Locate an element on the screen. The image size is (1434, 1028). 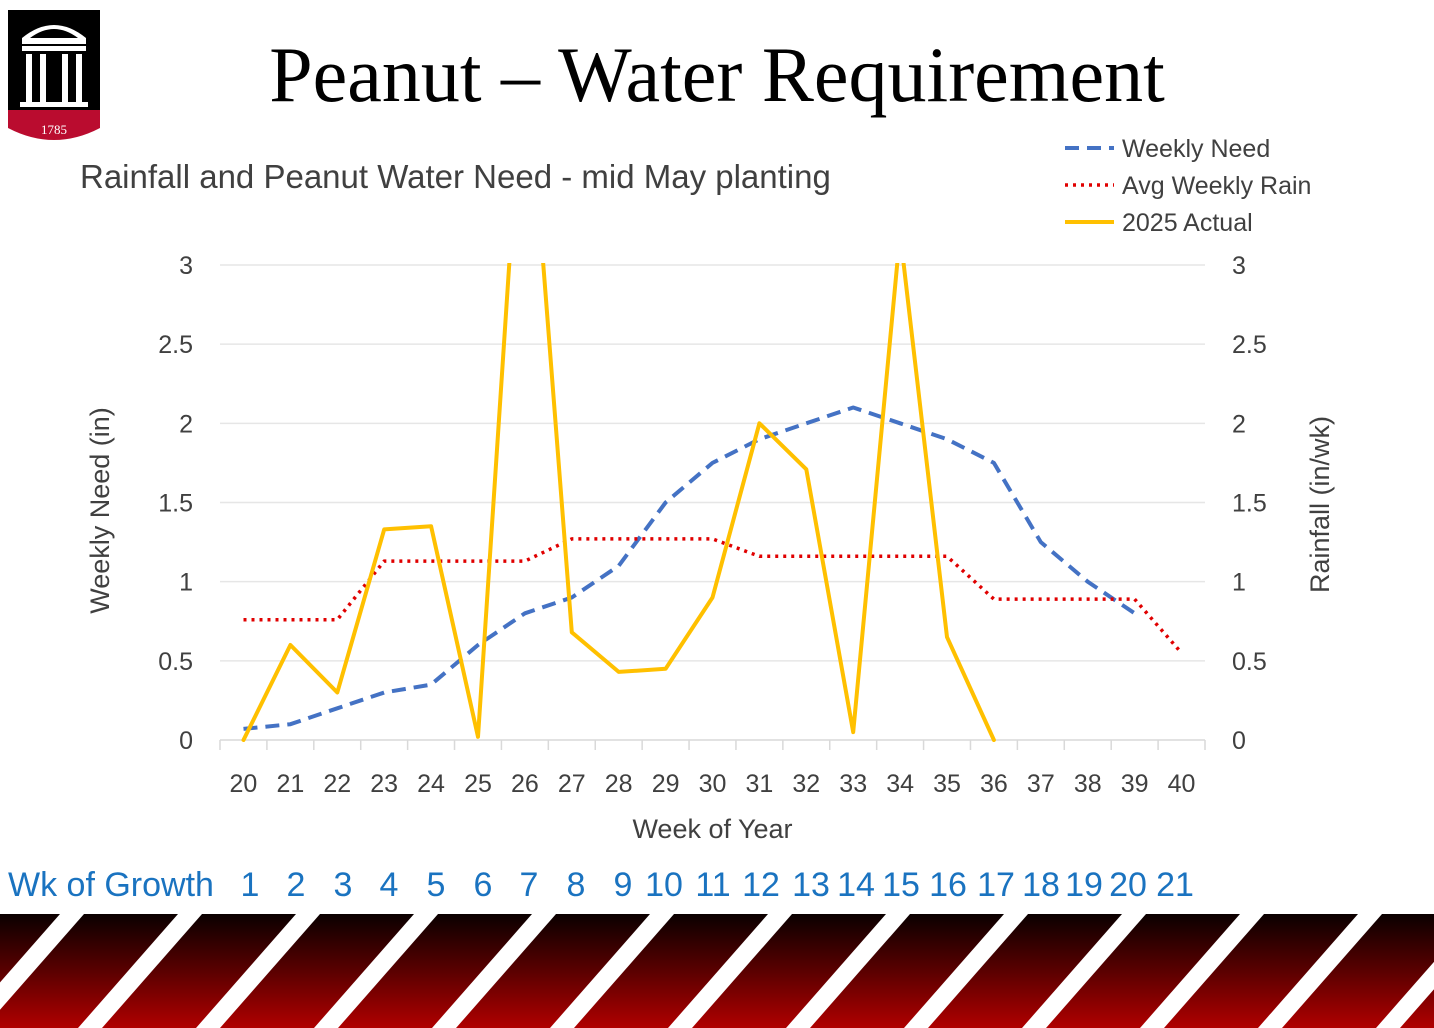
legend: Weekly Need Avg Weekly Rain 2025 Actual is located at coordinates (1188, 186).